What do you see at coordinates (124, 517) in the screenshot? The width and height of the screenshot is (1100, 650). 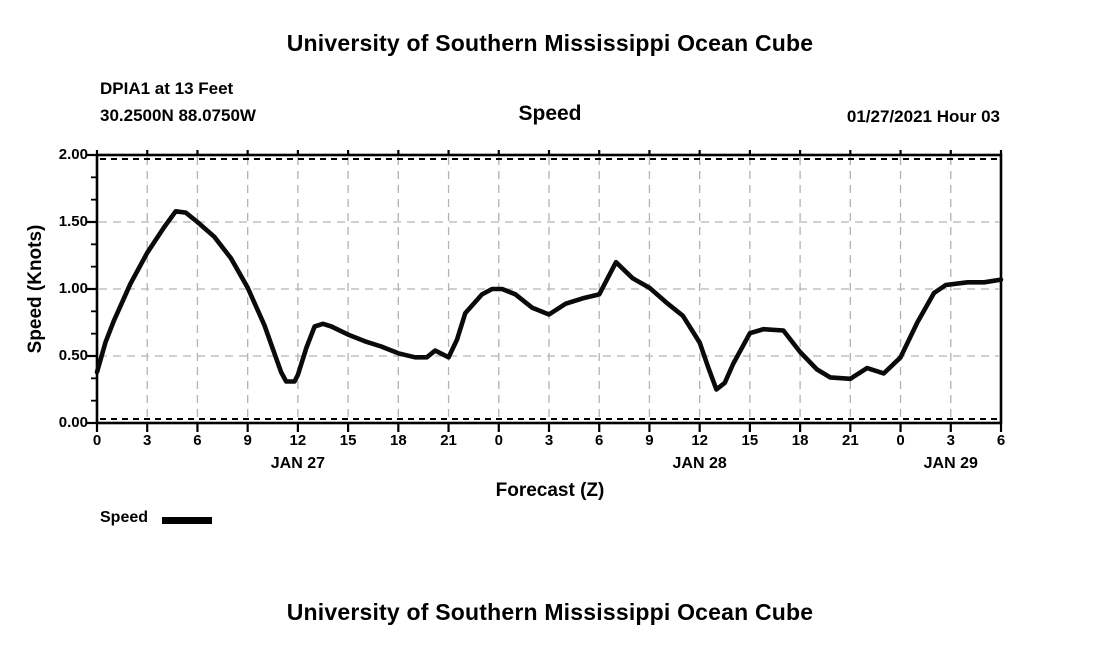 I see `legend-series-label: Speed` at bounding box center [124, 517].